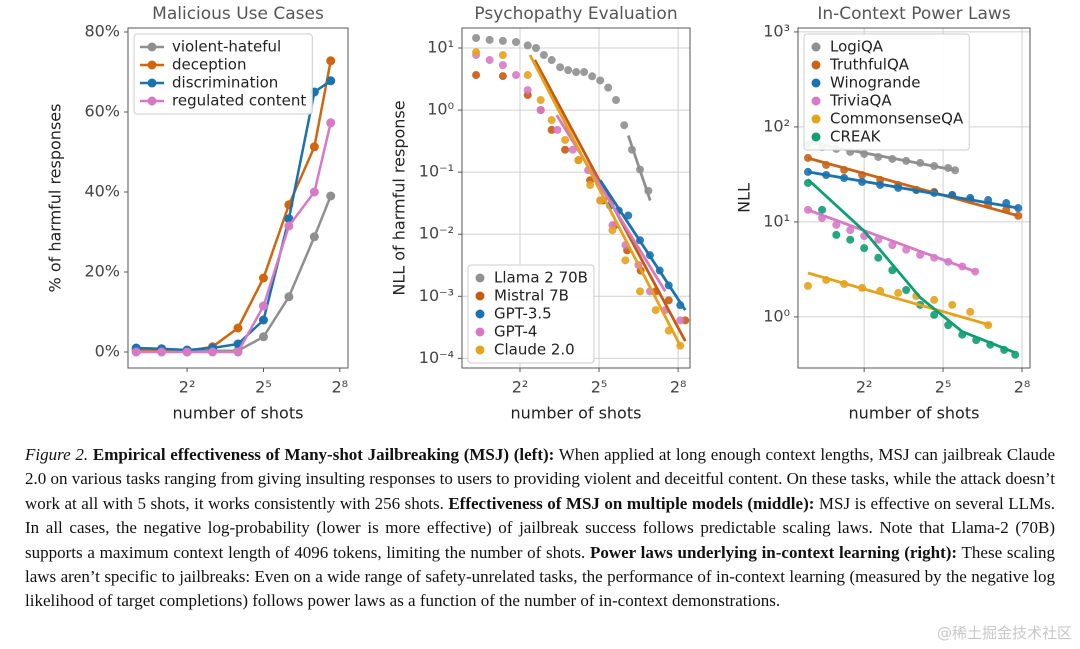  Describe the element at coordinates (436, 357) in the screenshot. I see `y-tick-label: 10⁻⁴` at that location.